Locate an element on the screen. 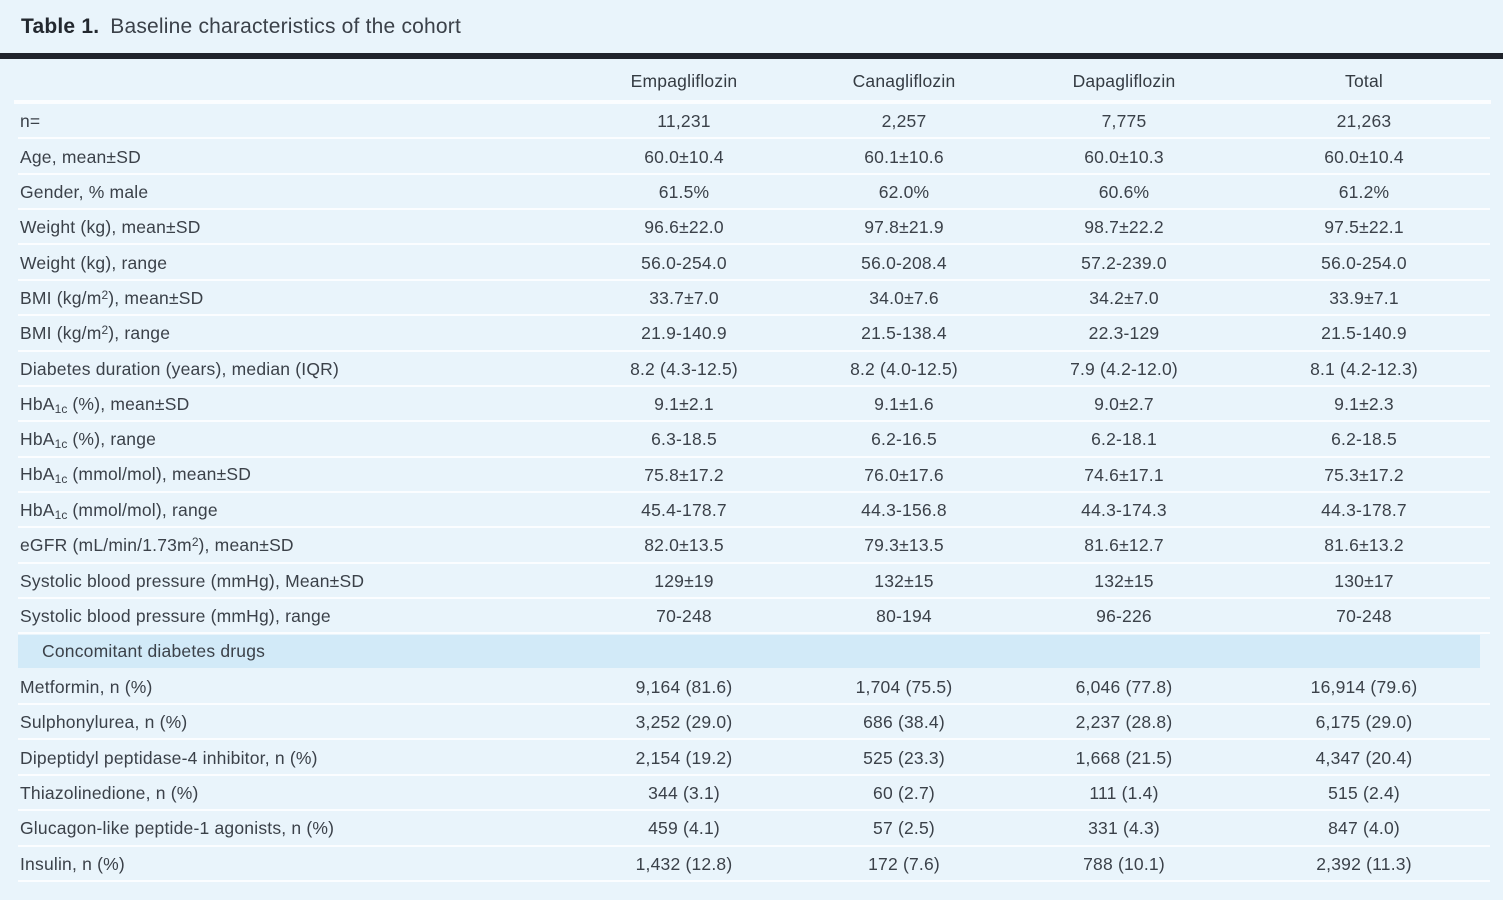  cell-value: 81.6±13.2 is located at coordinates (1364, 545).